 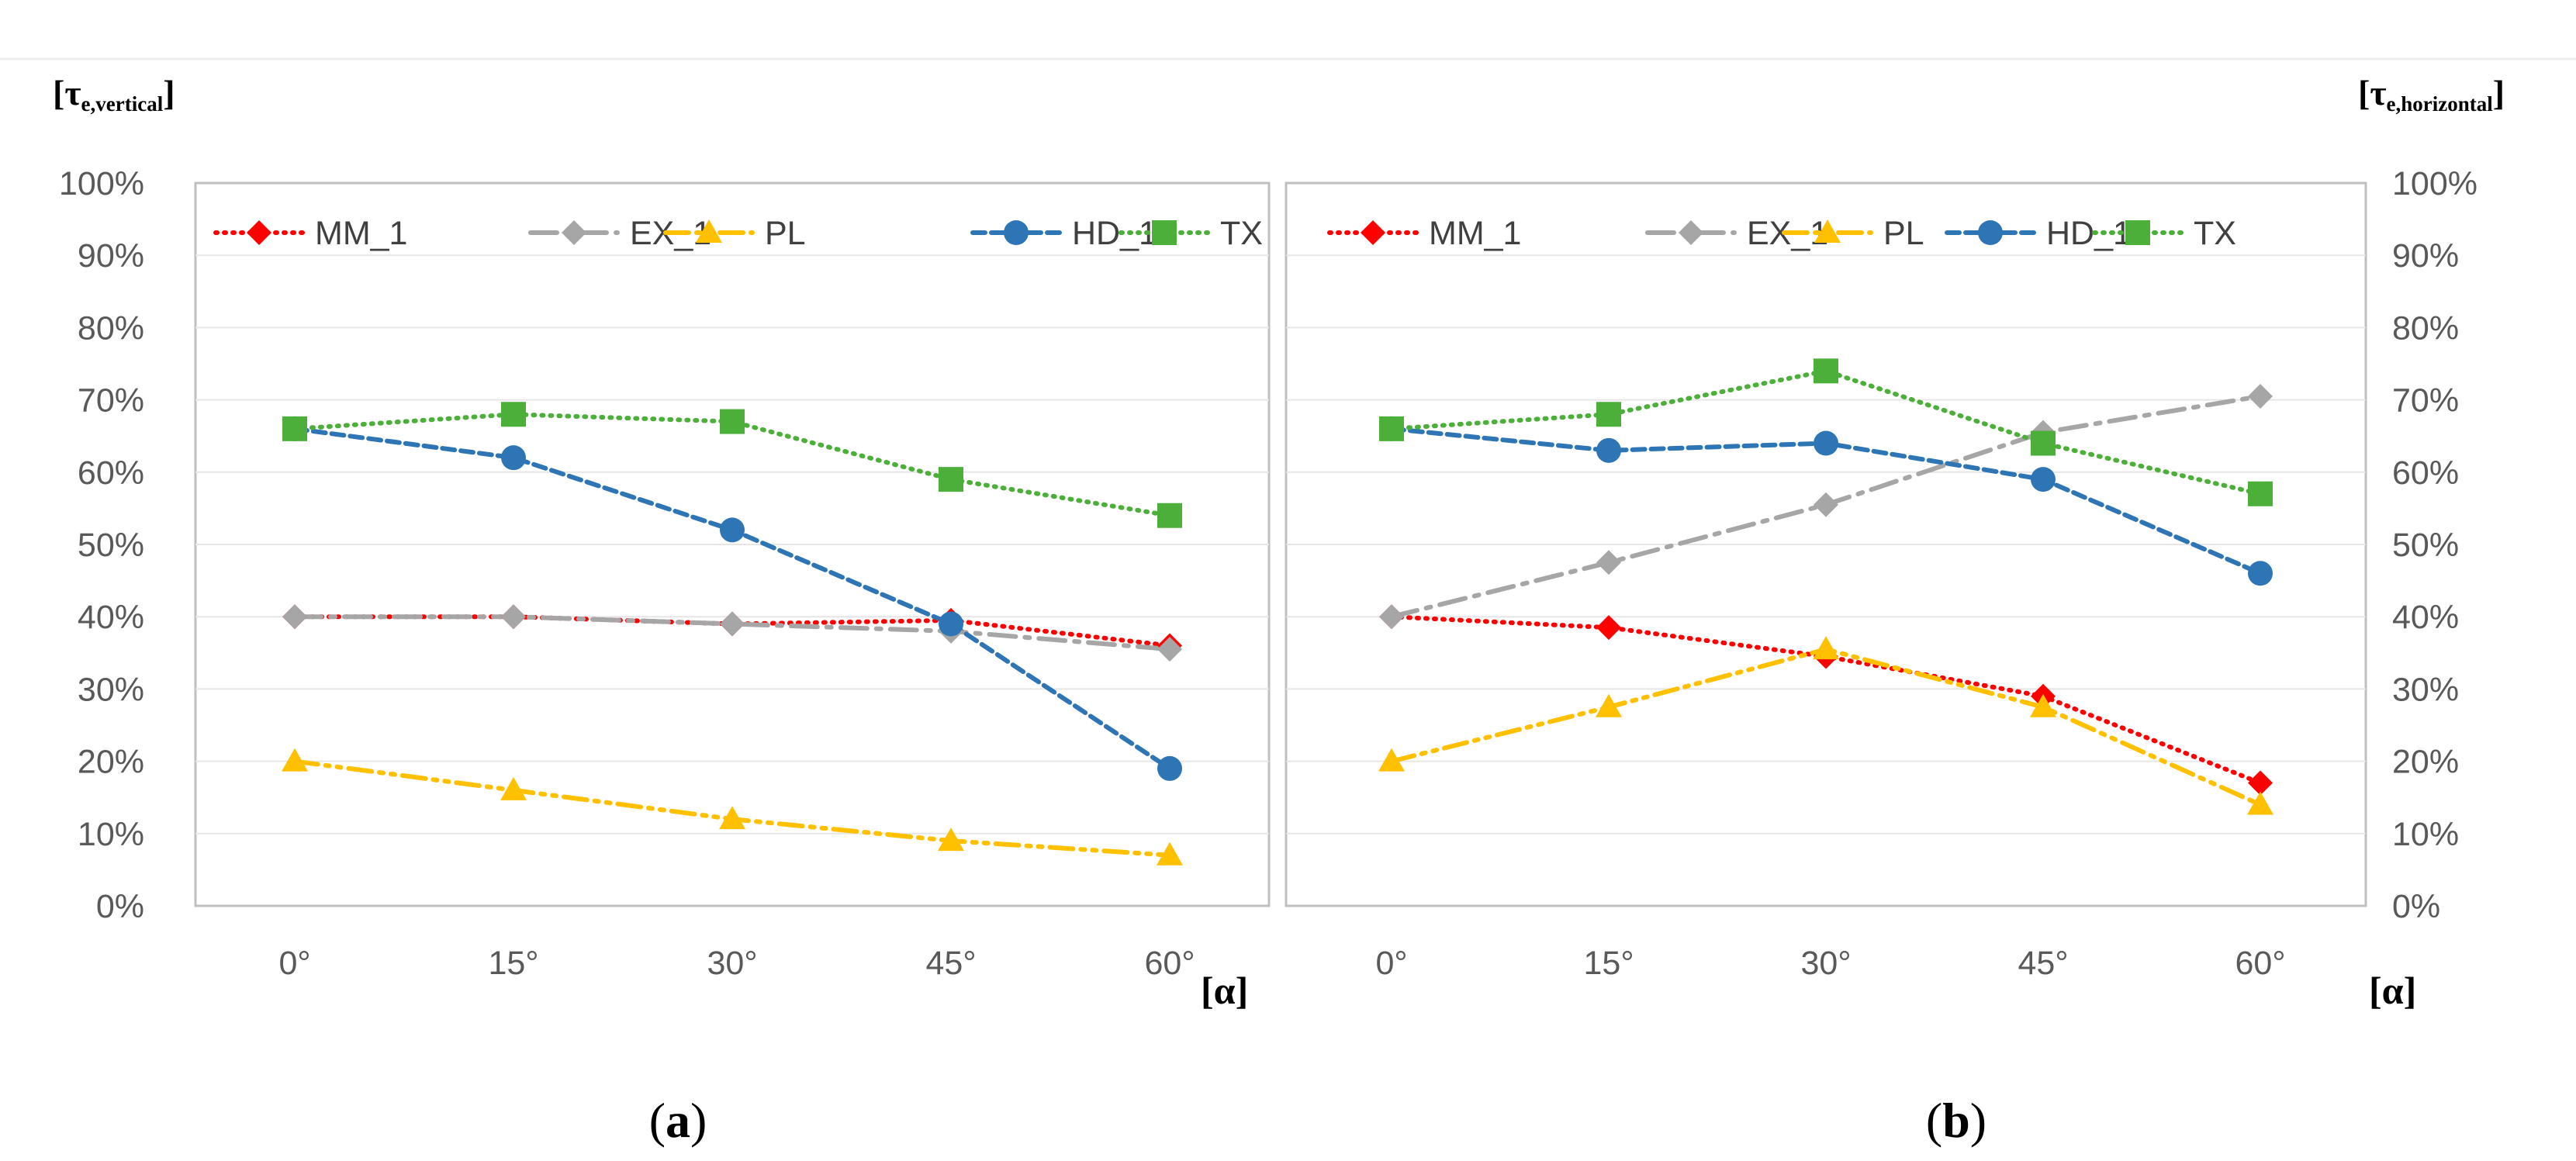 What do you see at coordinates (738, 233) in the screenshot?
I see `legend-a: MM_1 EX_1 PL HD_1 TX` at bounding box center [738, 233].